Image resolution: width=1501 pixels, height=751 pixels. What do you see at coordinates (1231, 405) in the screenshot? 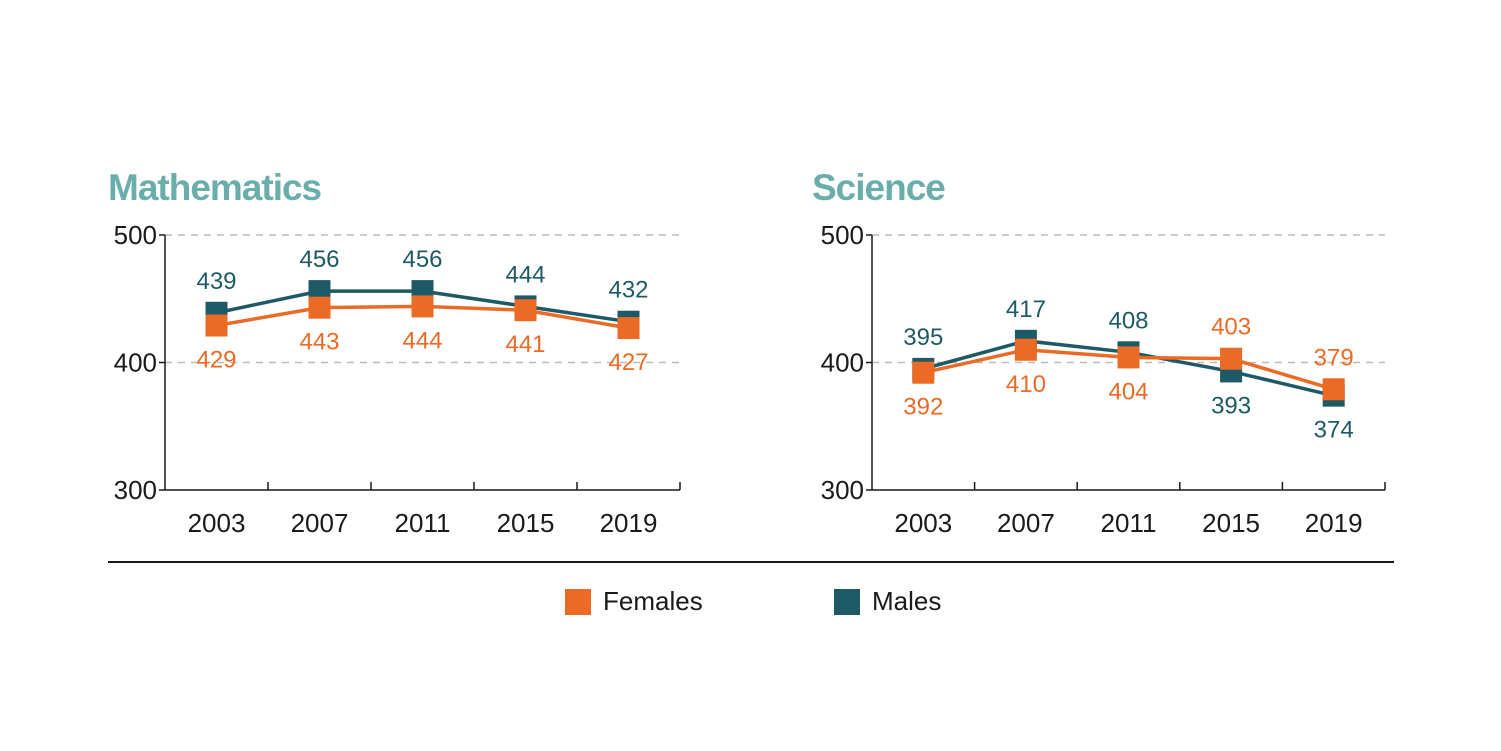
I see `science-males-data-label: 393` at bounding box center [1231, 405].